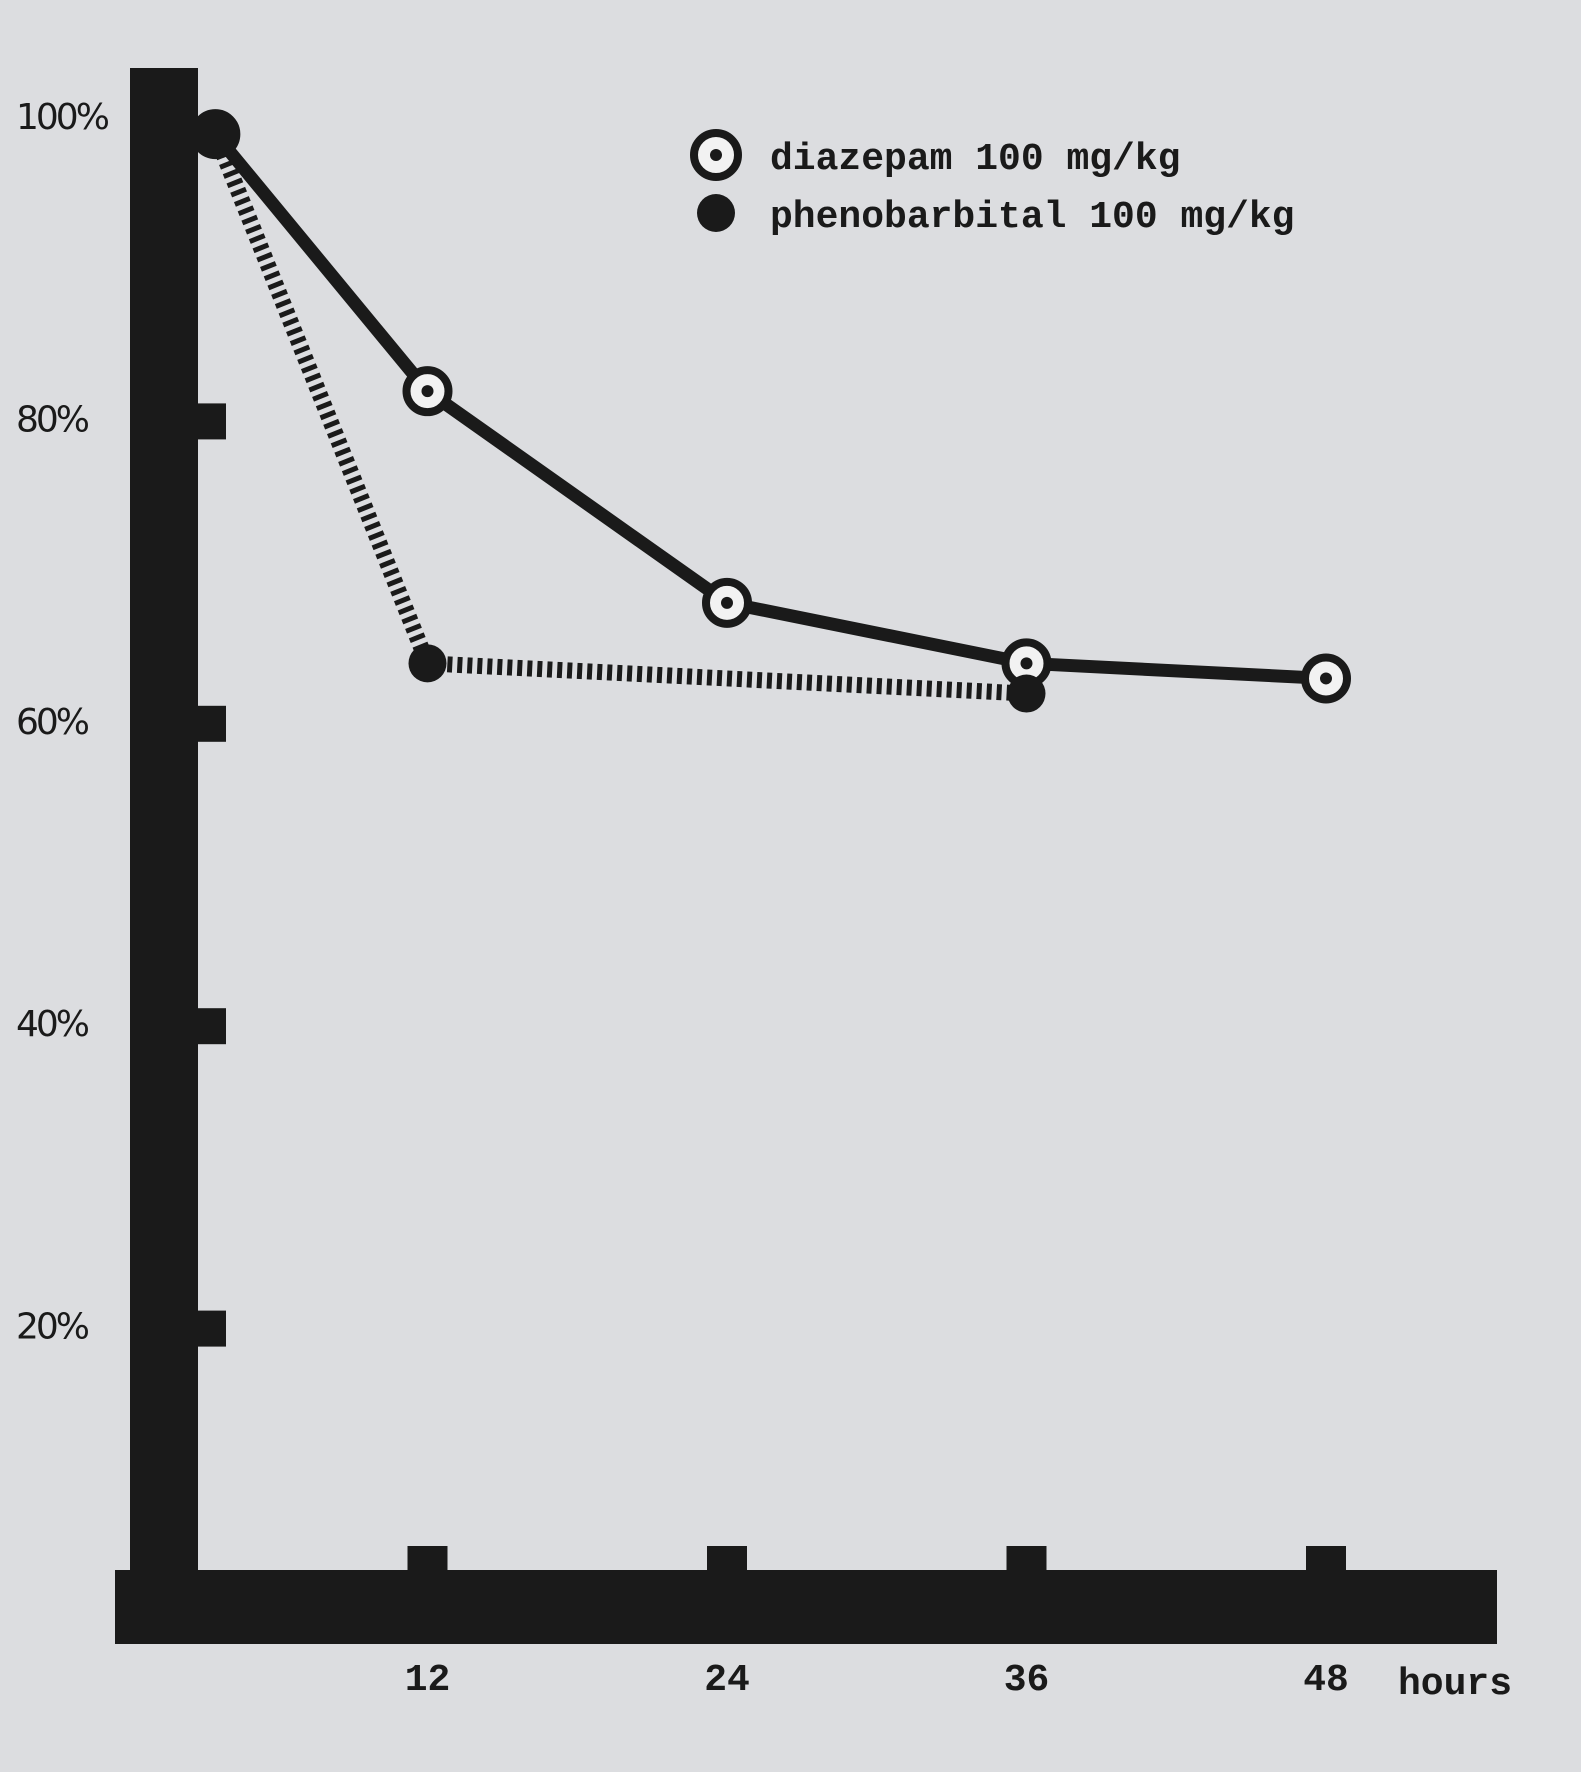 Image resolution: width=1581 pixels, height=1772 pixels. Describe the element at coordinates (1032, 217) in the screenshot. I see `legend-label: phenobarbital 100 mg/kg` at that location.